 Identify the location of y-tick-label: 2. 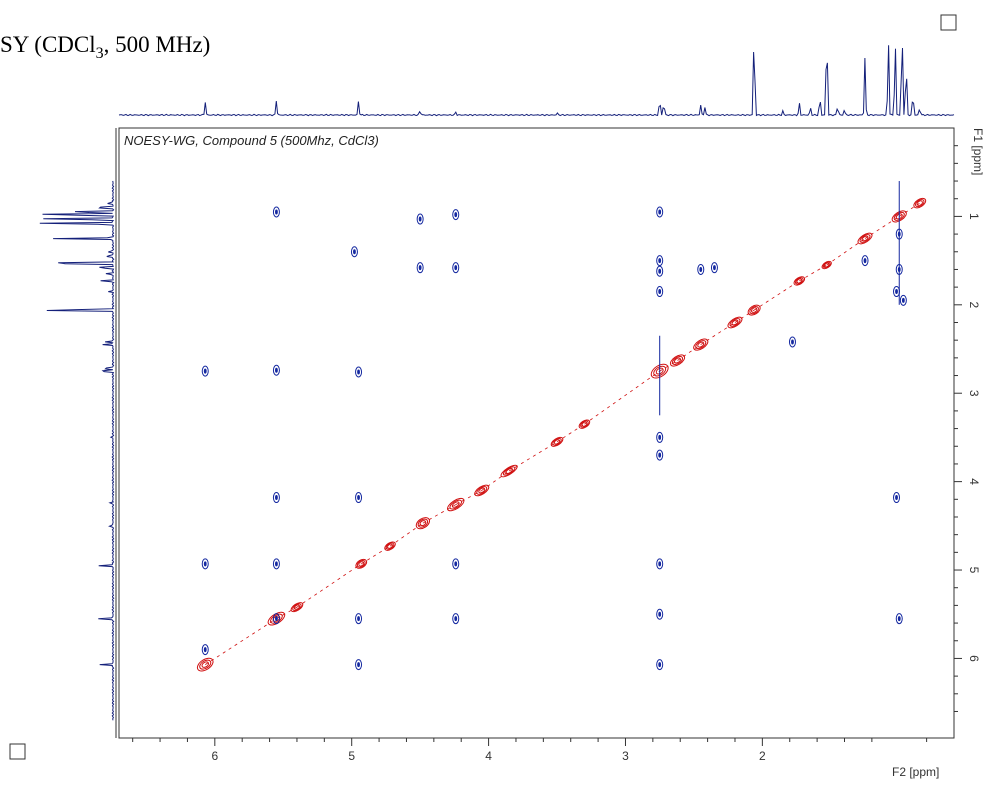
(974, 304).